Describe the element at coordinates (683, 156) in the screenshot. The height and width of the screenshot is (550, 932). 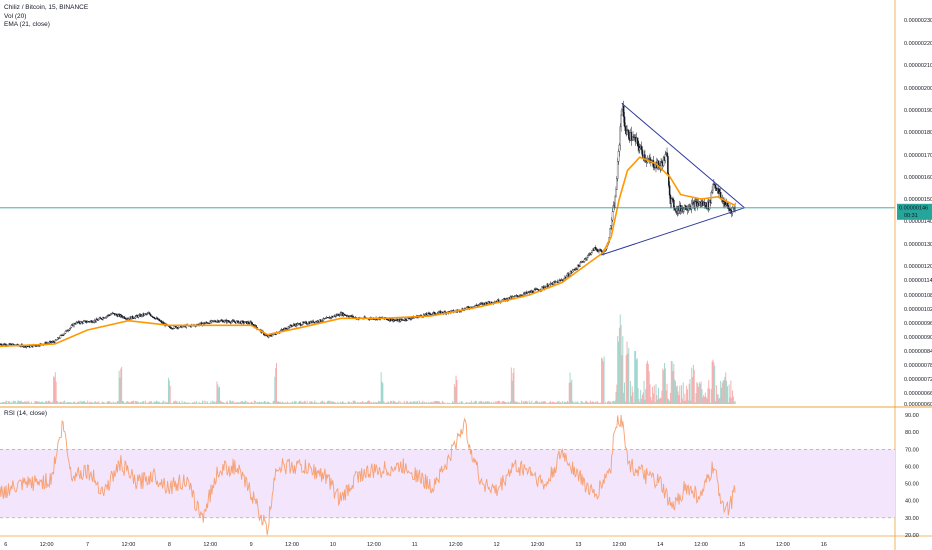
I see `triangle-upper-trendline` at that location.